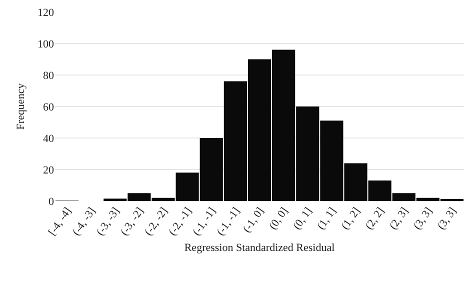 The image size is (474, 281). What do you see at coordinates (399, 218) in the screenshot?
I see `x-tick-label: (2, 3]` at bounding box center [399, 218].